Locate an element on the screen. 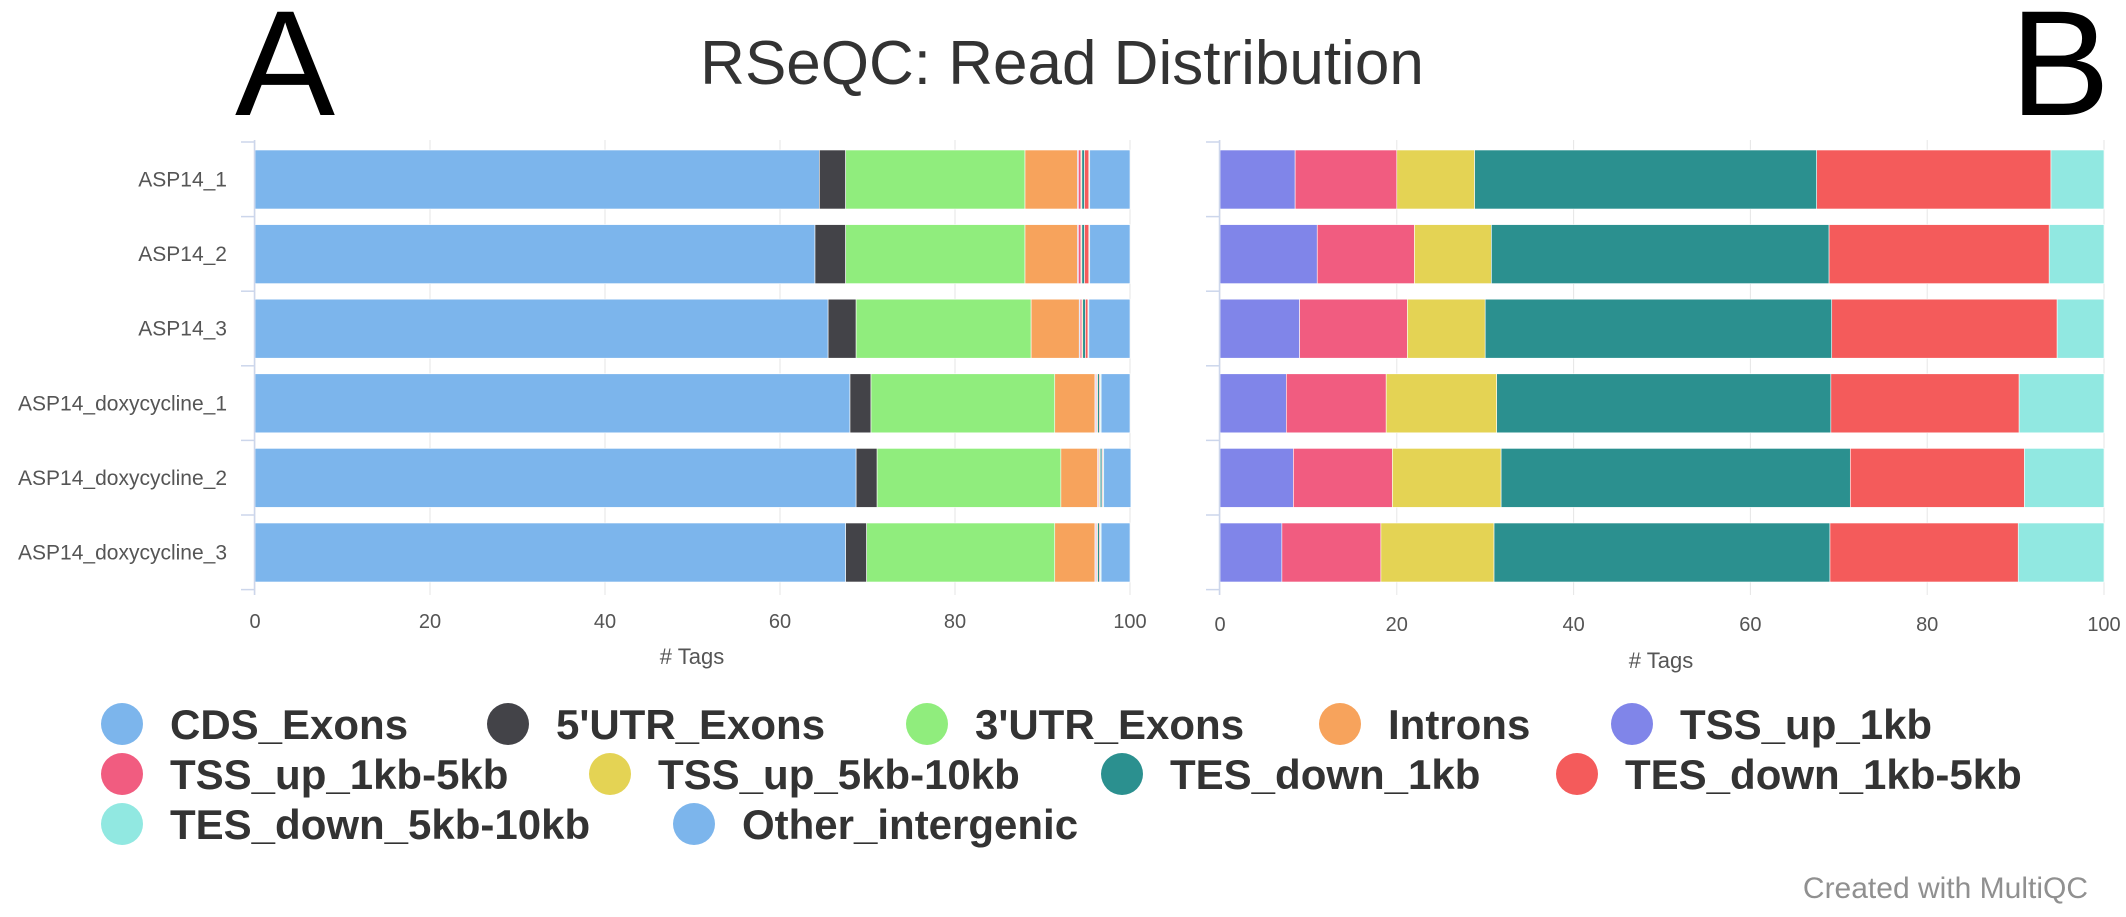  panel-a-bar-asp14-doxycycline-2-5utr-exons is located at coordinates (866, 478).